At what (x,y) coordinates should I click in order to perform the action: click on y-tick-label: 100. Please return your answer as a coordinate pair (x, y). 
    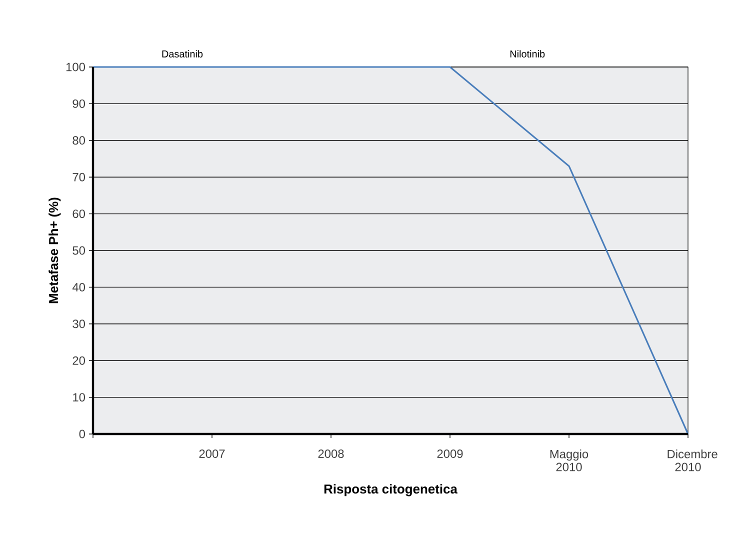
    Looking at the image, I should click on (76, 67).